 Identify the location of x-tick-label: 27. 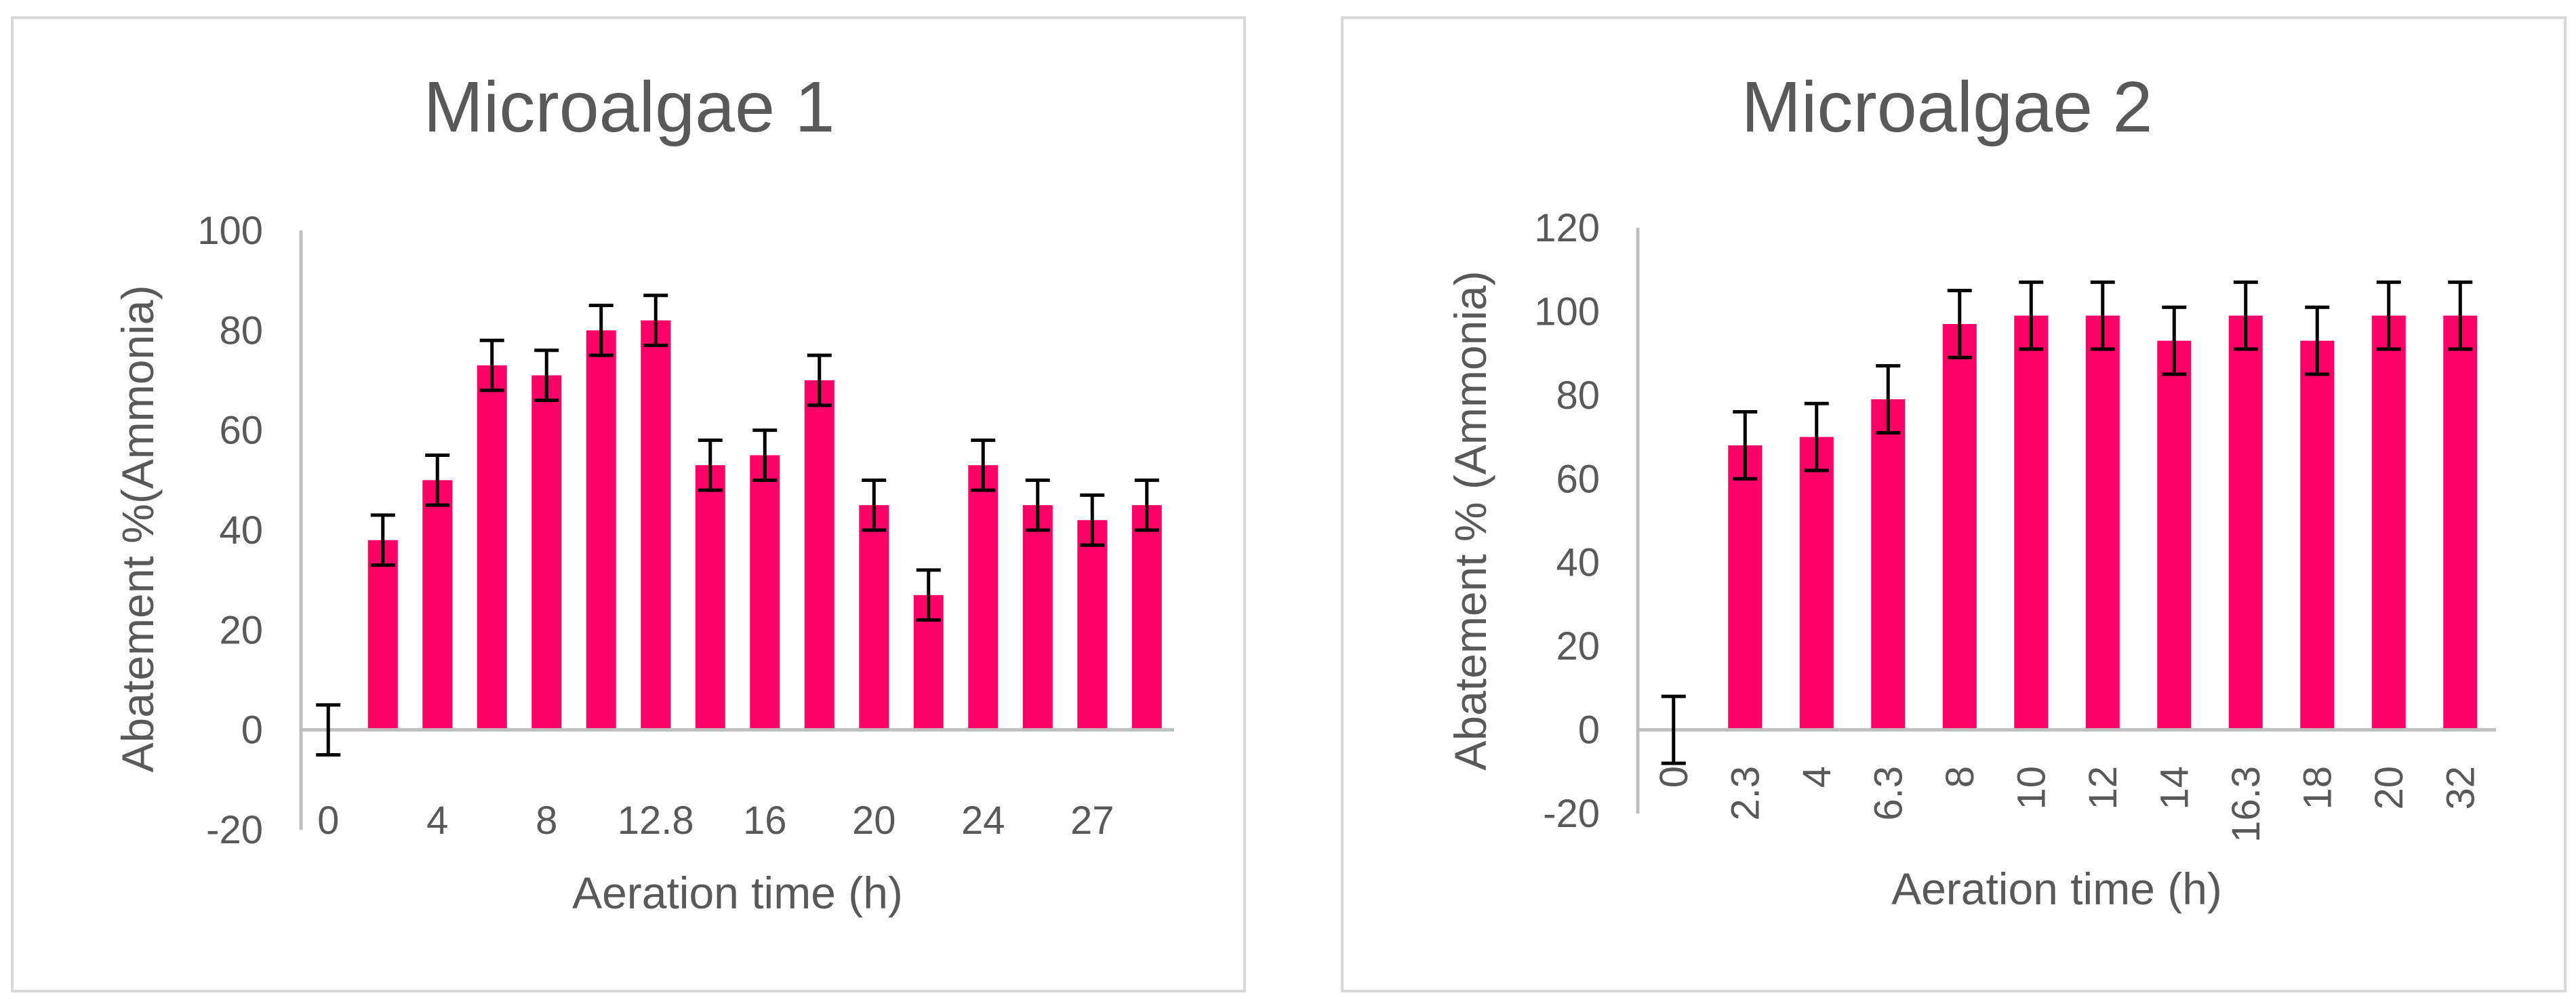
(1092, 821).